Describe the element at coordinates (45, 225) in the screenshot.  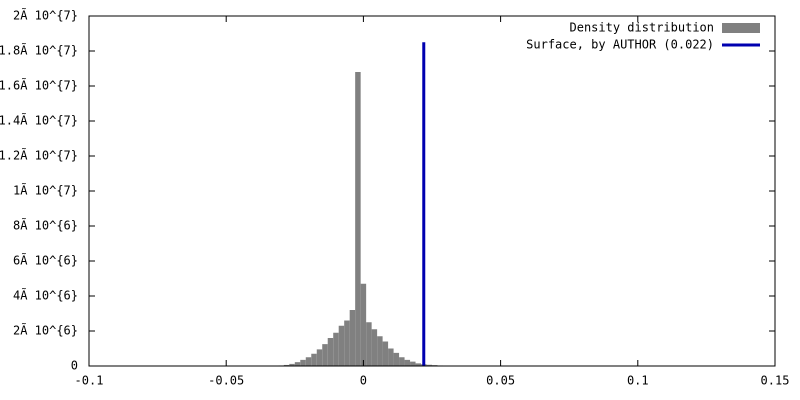
I see `y-tick-label: 8Ã 10^{6}` at that location.